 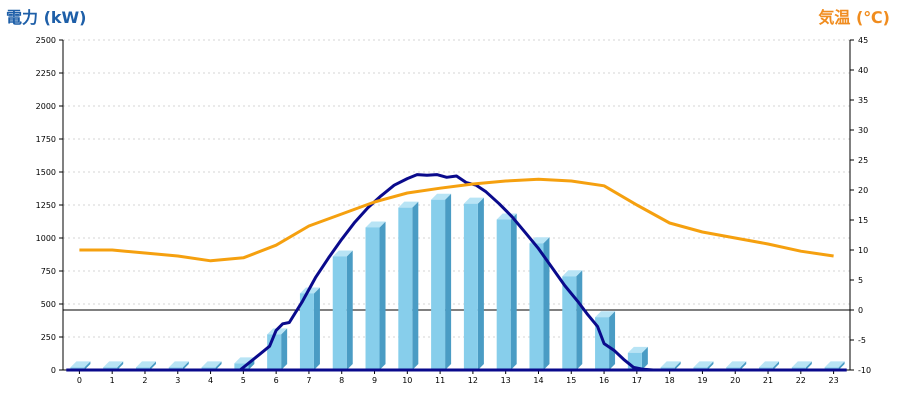 I want to click on x-tick-label-10: 10, so click(x=407, y=380).